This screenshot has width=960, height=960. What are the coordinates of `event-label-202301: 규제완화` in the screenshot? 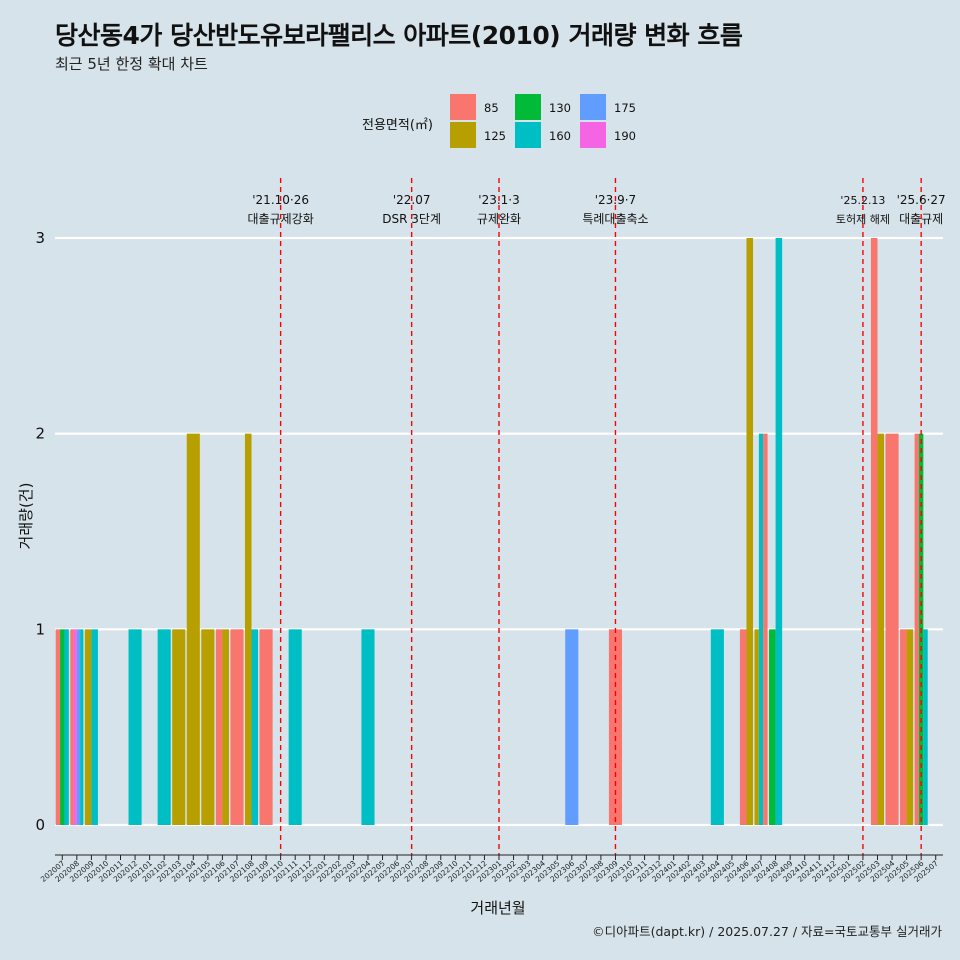 It's located at (499, 219).